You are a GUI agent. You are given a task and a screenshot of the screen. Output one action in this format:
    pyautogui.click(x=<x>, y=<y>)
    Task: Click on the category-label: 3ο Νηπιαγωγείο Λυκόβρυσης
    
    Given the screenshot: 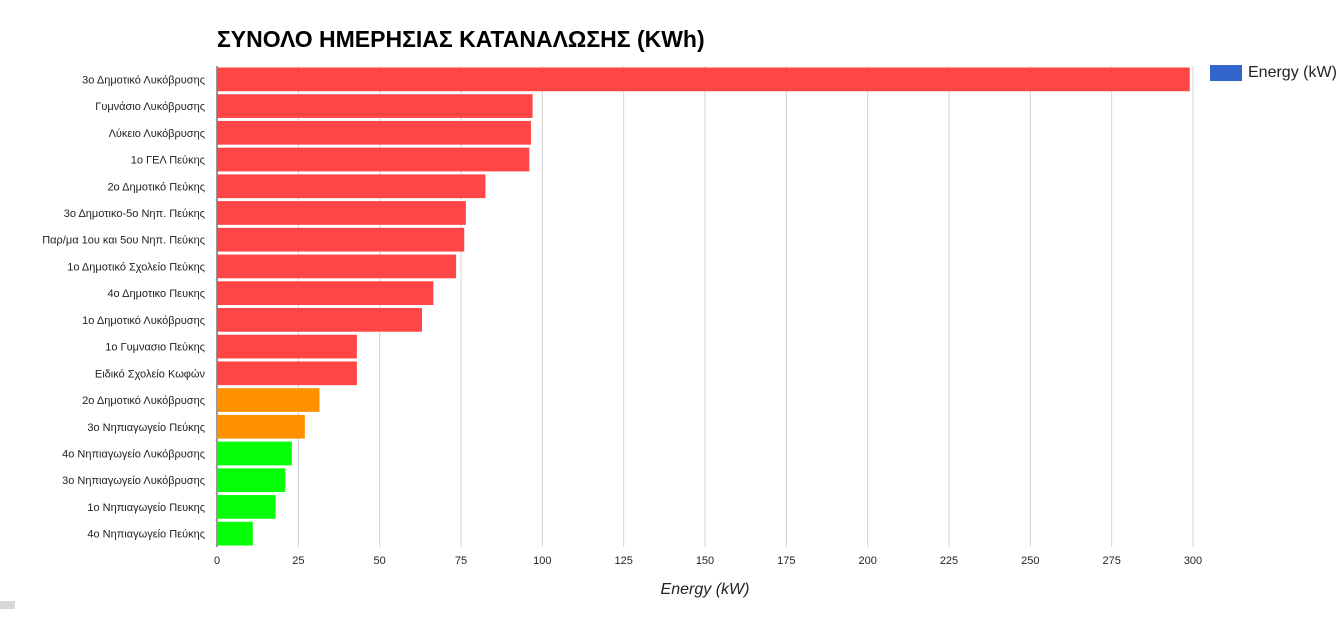 What is the action you would take?
    pyautogui.click(x=133, y=481)
    